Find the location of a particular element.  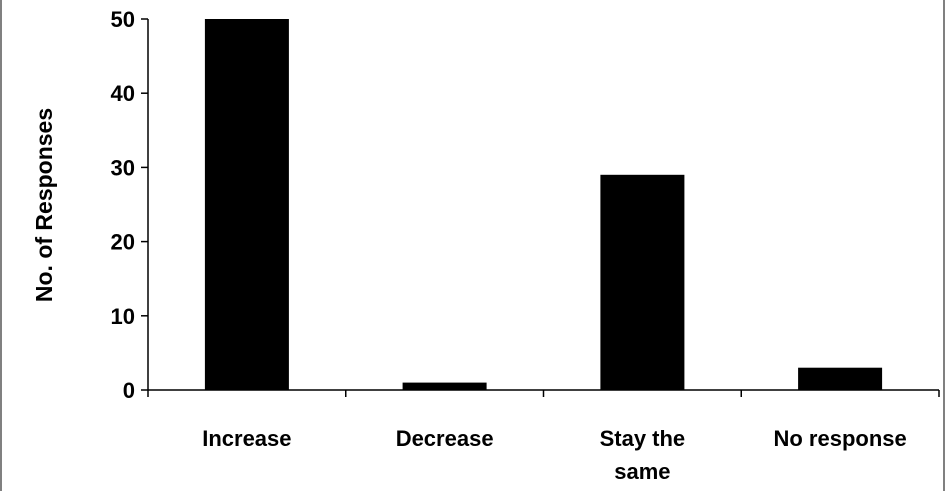

x-tick-label-increase: Increase is located at coordinates (246, 438).